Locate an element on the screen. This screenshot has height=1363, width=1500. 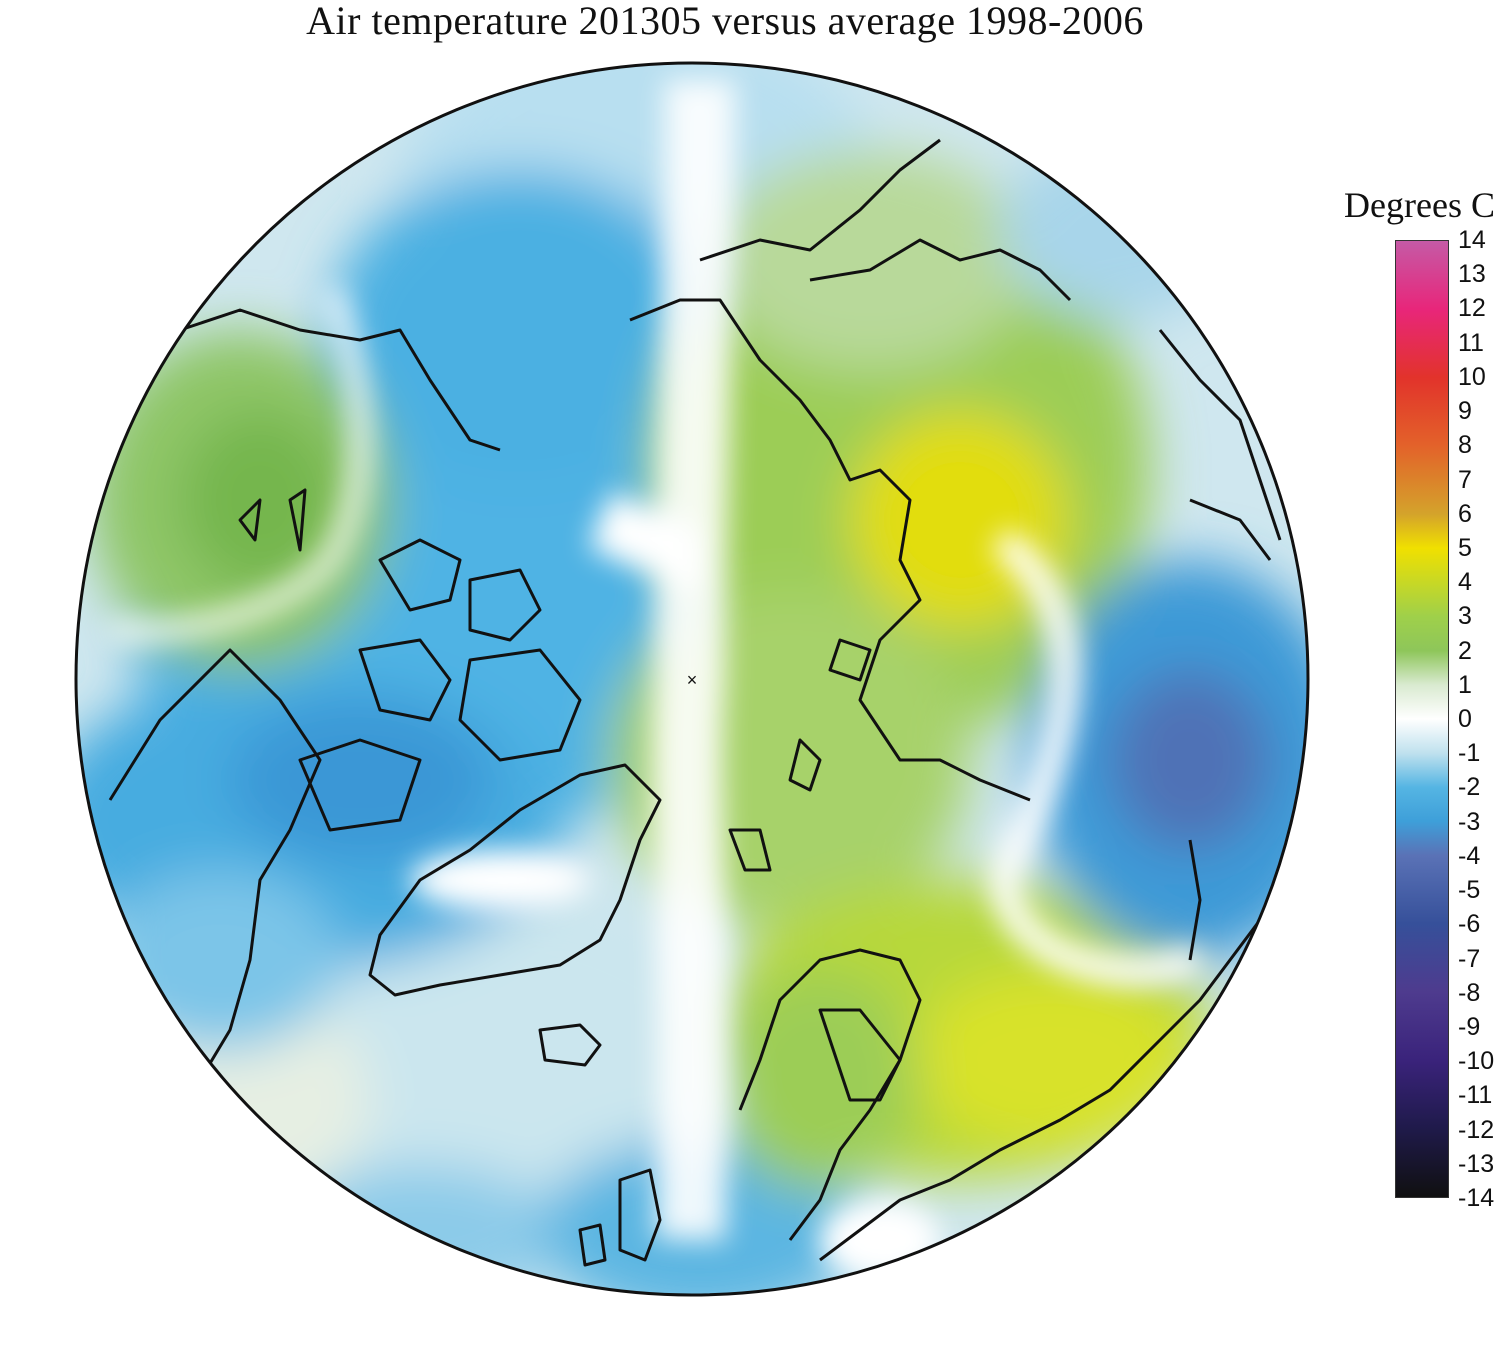
scale-tick-label: 9 is located at coordinates (1465, 411).